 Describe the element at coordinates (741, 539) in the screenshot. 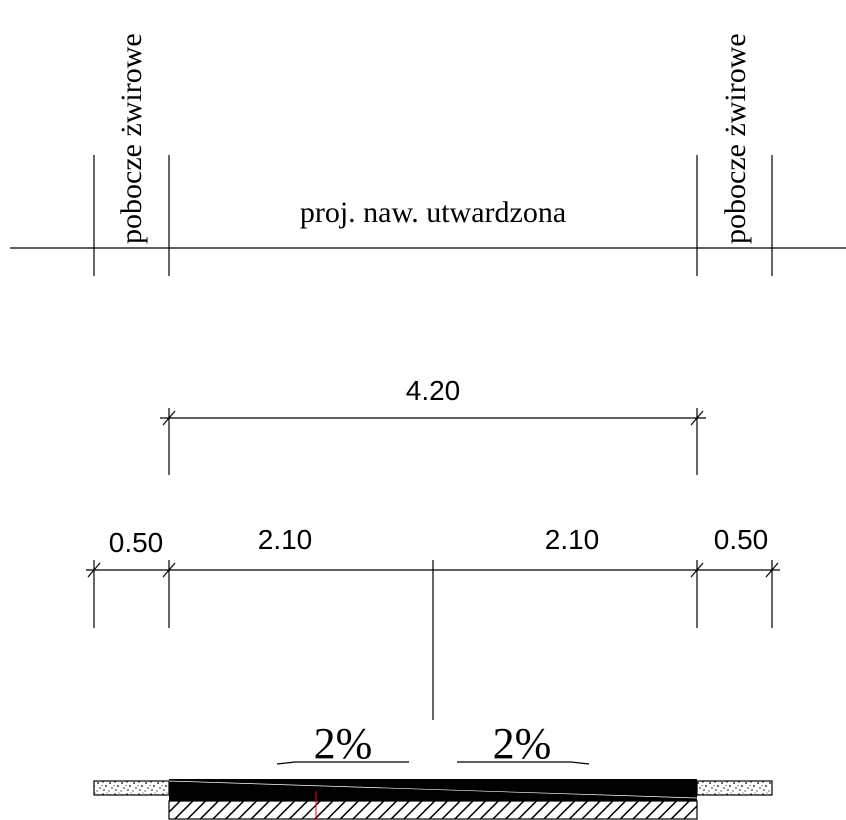

I see `right-shoulder-width: 0.50` at that location.